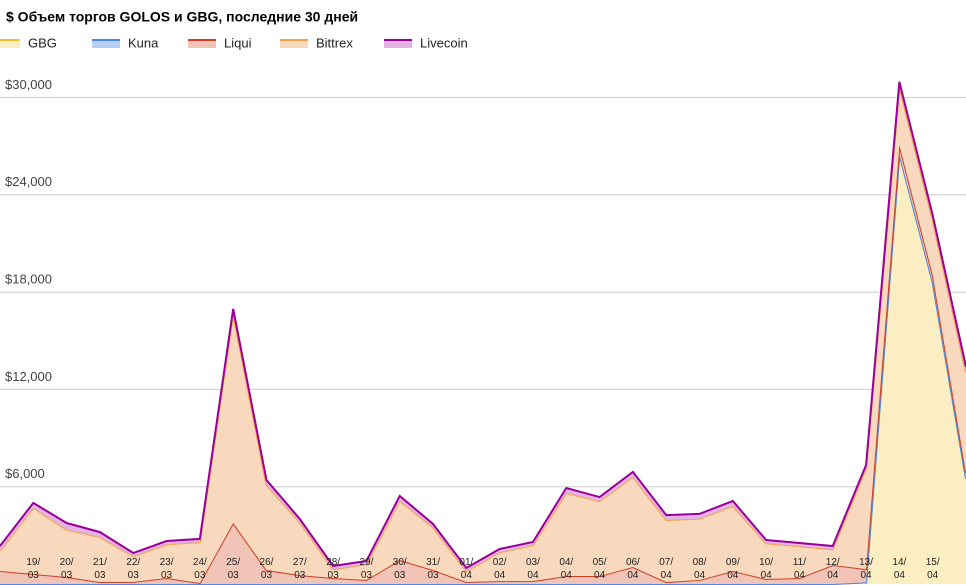 The width and height of the screenshot is (966, 585). Describe the element at coordinates (433, 569) in the screenshot. I see `x-tick-label: 31/ 03` at that location.